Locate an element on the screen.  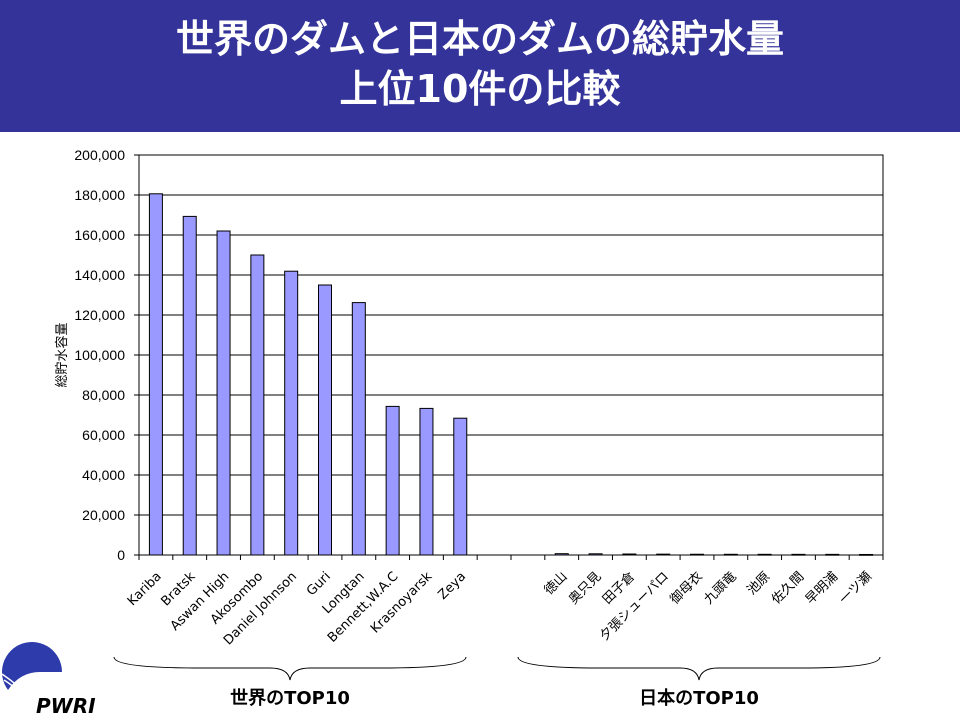
y-tick-label: 140,000 is located at coordinates (99, 275).